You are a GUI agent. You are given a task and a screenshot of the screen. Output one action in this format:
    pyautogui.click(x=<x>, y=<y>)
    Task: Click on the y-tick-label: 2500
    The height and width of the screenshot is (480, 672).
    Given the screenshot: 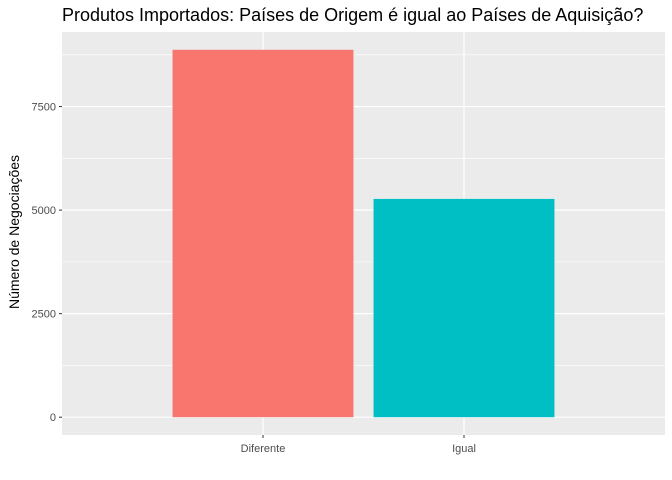 What is the action you would take?
    pyautogui.click(x=44, y=315)
    